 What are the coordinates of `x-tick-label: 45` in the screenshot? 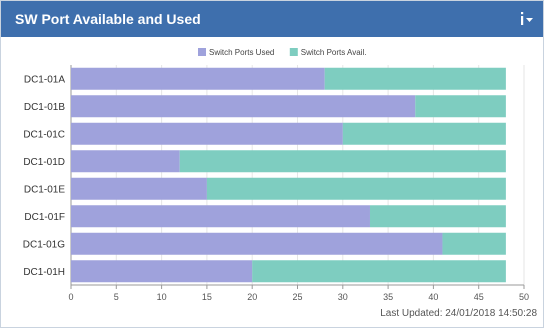 It's located at (479, 297).